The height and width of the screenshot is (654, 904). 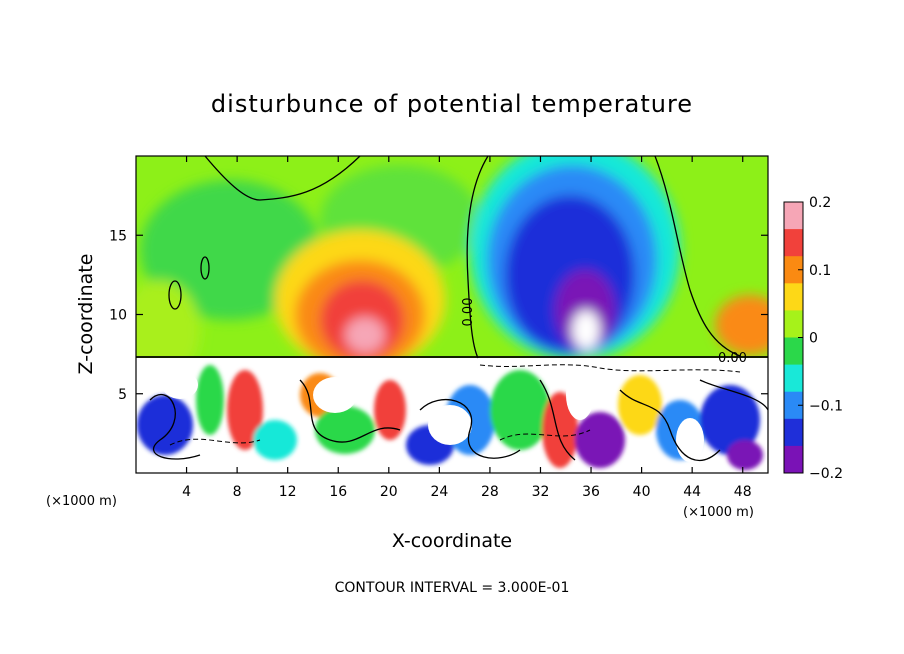 I want to click on colorbar: 0.2 0.1 0 −0.1 −0.2, so click(x=813, y=338).